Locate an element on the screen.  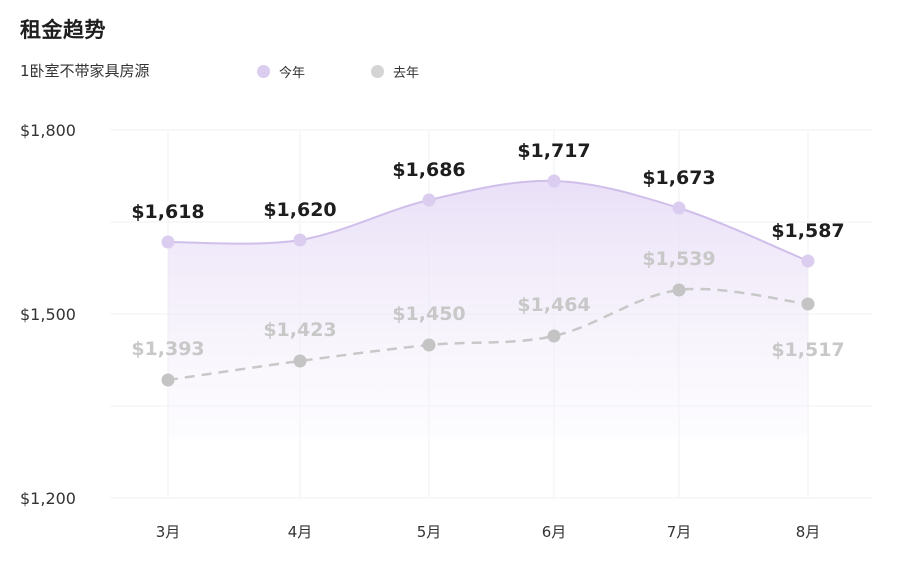
x-tick-label: 3月 is located at coordinates (168, 532).